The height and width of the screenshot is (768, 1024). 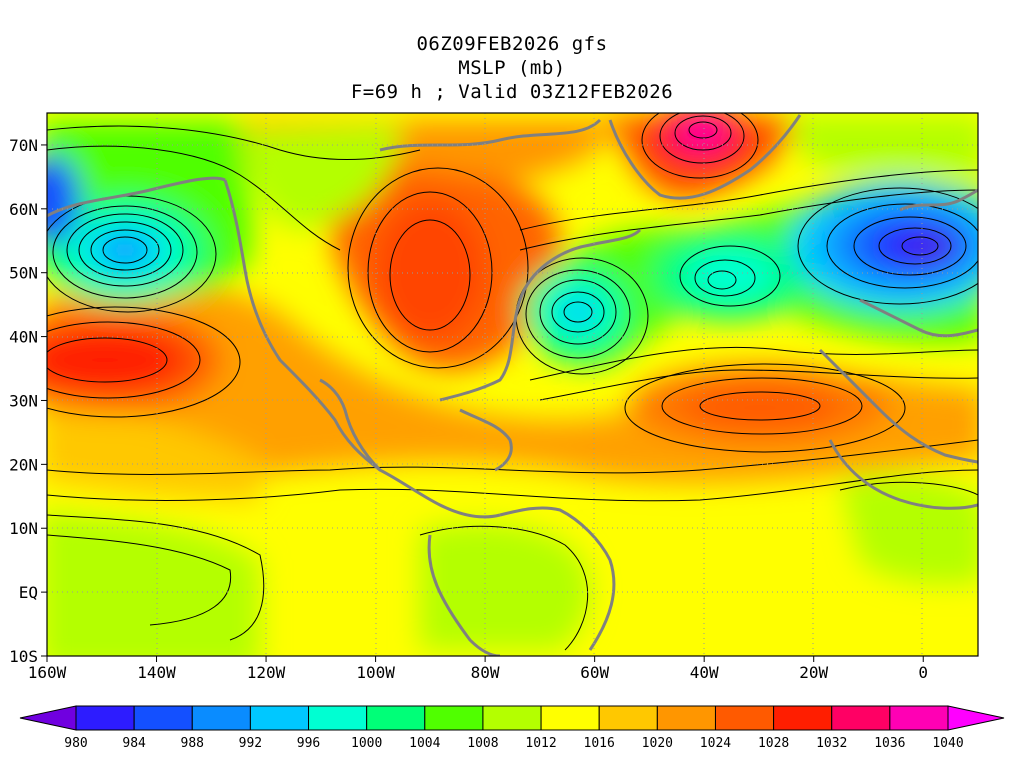 I want to click on lon-tick-label: 0, so click(x=923, y=672).